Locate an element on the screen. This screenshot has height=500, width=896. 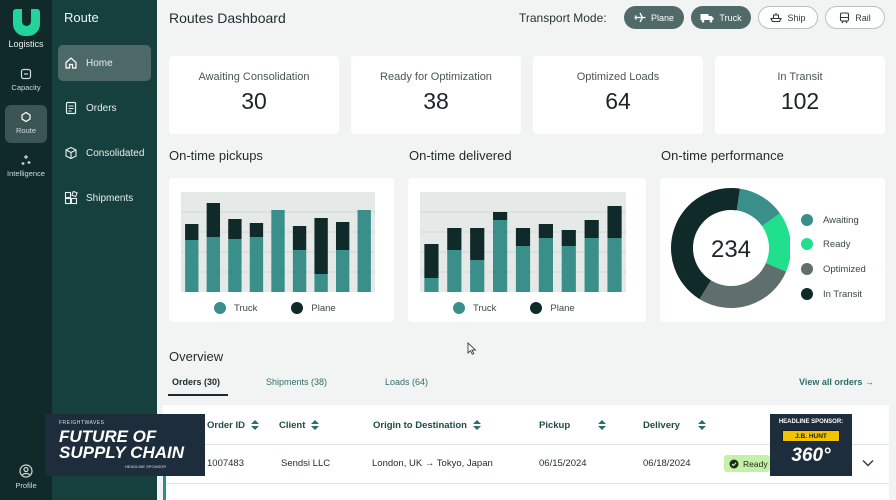
delivered-chart is located at coordinates (523, 249).